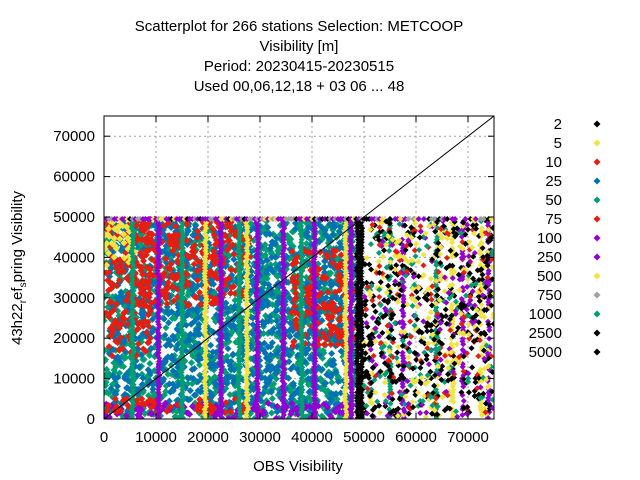 The width and height of the screenshot is (640, 480). Describe the element at coordinates (299, 86) in the screenshot. I see `chart-title-line-4: Used 00,06,12,18 + 03 06 ... 48` at that location.